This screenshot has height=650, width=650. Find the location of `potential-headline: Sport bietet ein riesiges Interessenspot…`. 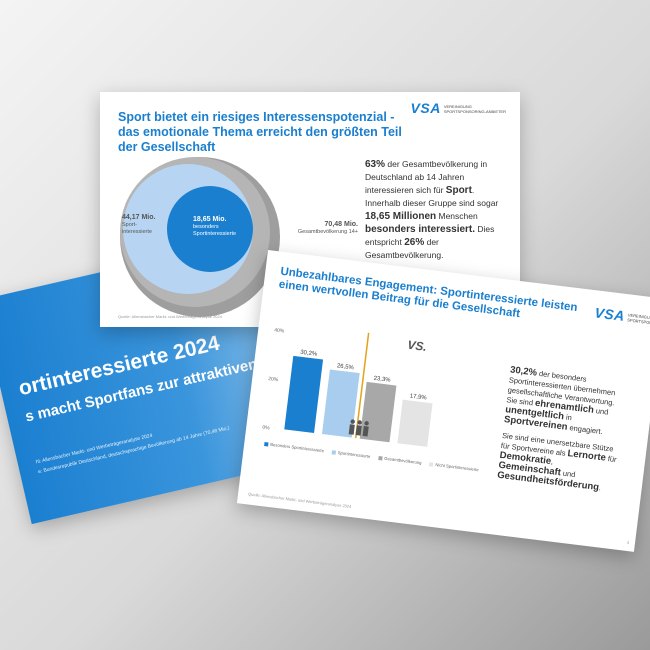

potential-headline: Sport bietet ein riesiges Interessenspot… is located at coordinates (260, 132).